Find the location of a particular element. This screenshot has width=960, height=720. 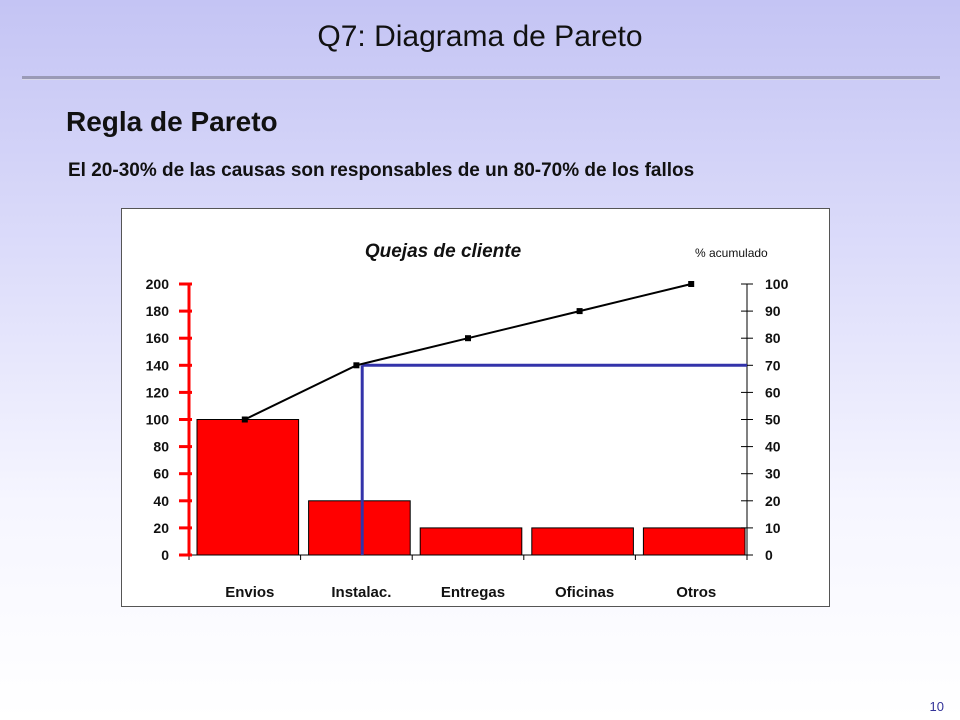

right-axis-tick-label: 10 is located at coordinates (773, 528).